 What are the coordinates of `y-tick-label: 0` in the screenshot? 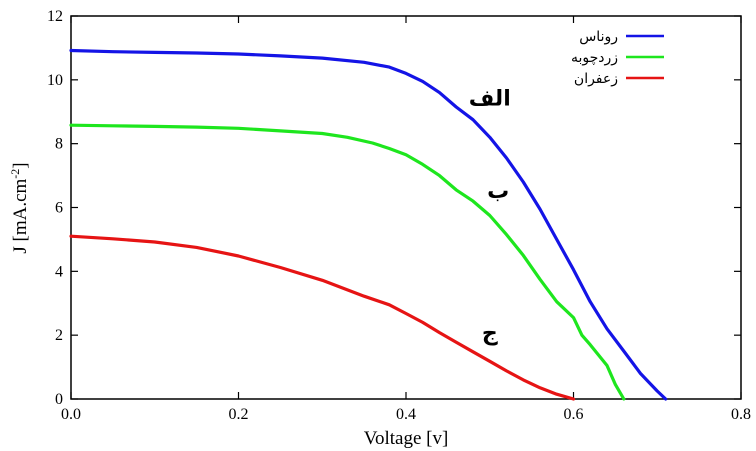 It's located at (59, 399).